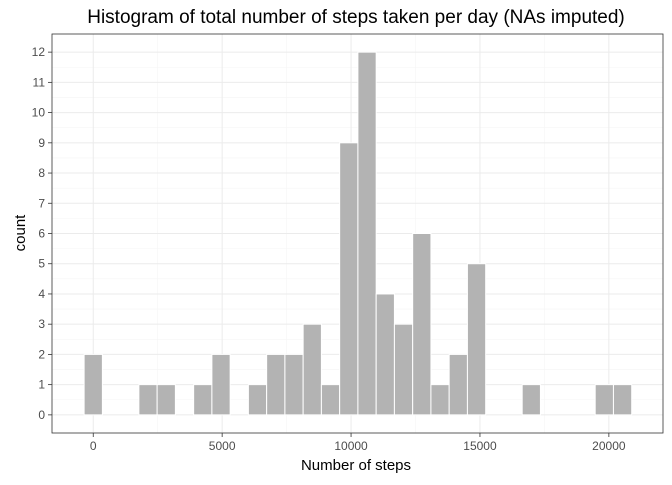  I want to click on y-tick-label: 0, so click(41, 415).